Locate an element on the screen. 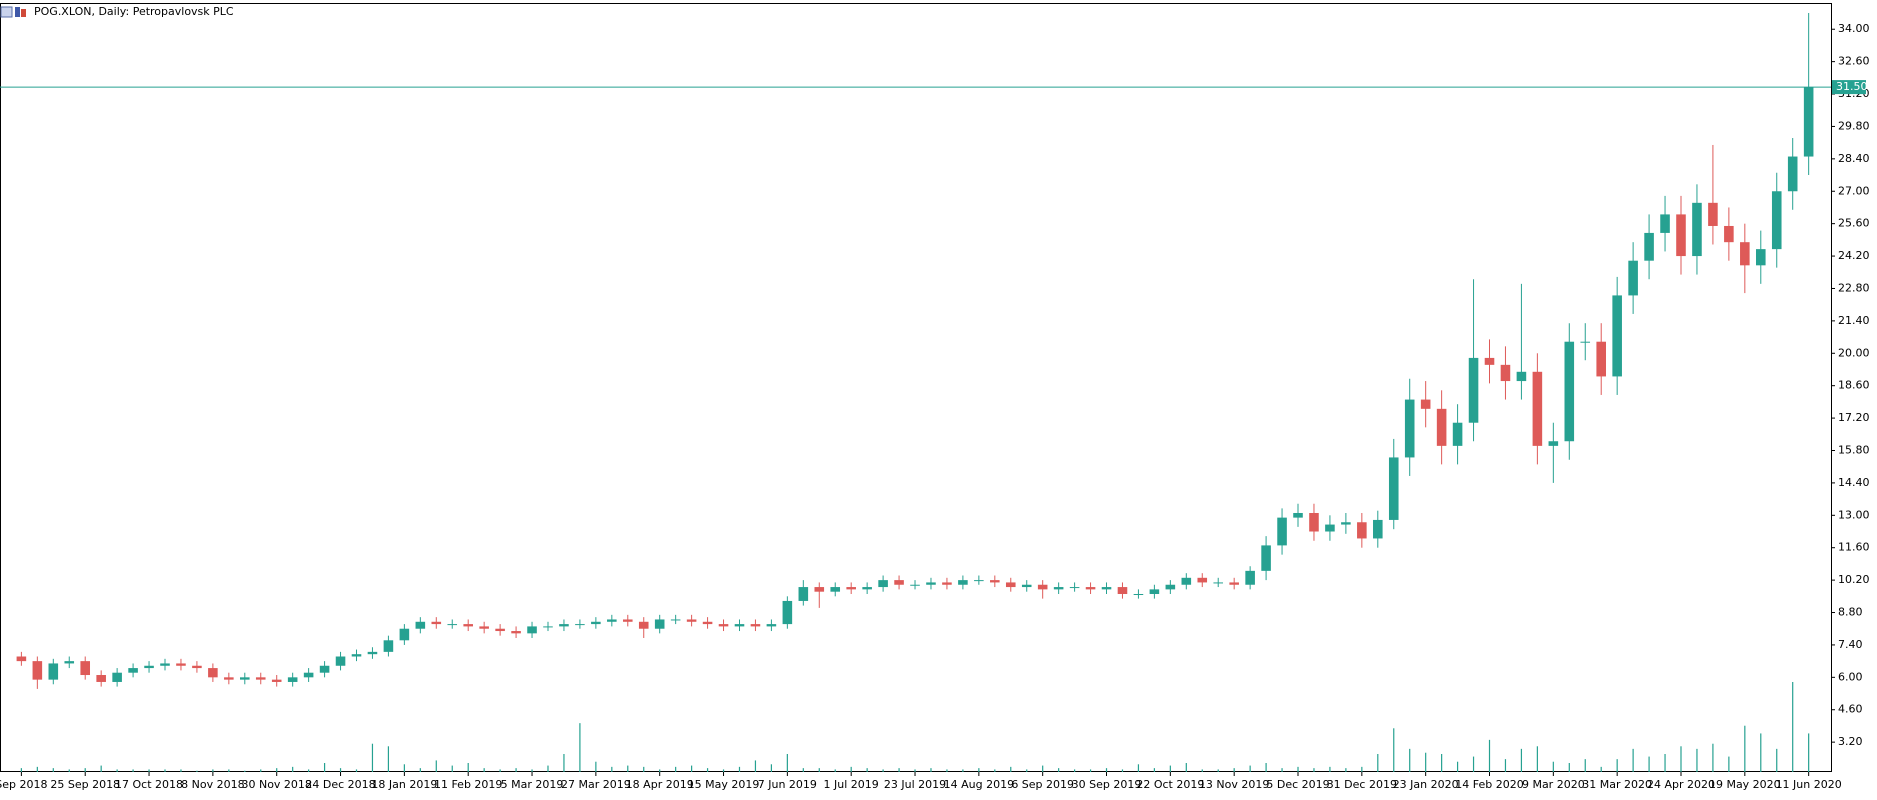  chart-title: POG.XLON, Daily: Petropavlovsk PLC is located at coordinates (134, 11).